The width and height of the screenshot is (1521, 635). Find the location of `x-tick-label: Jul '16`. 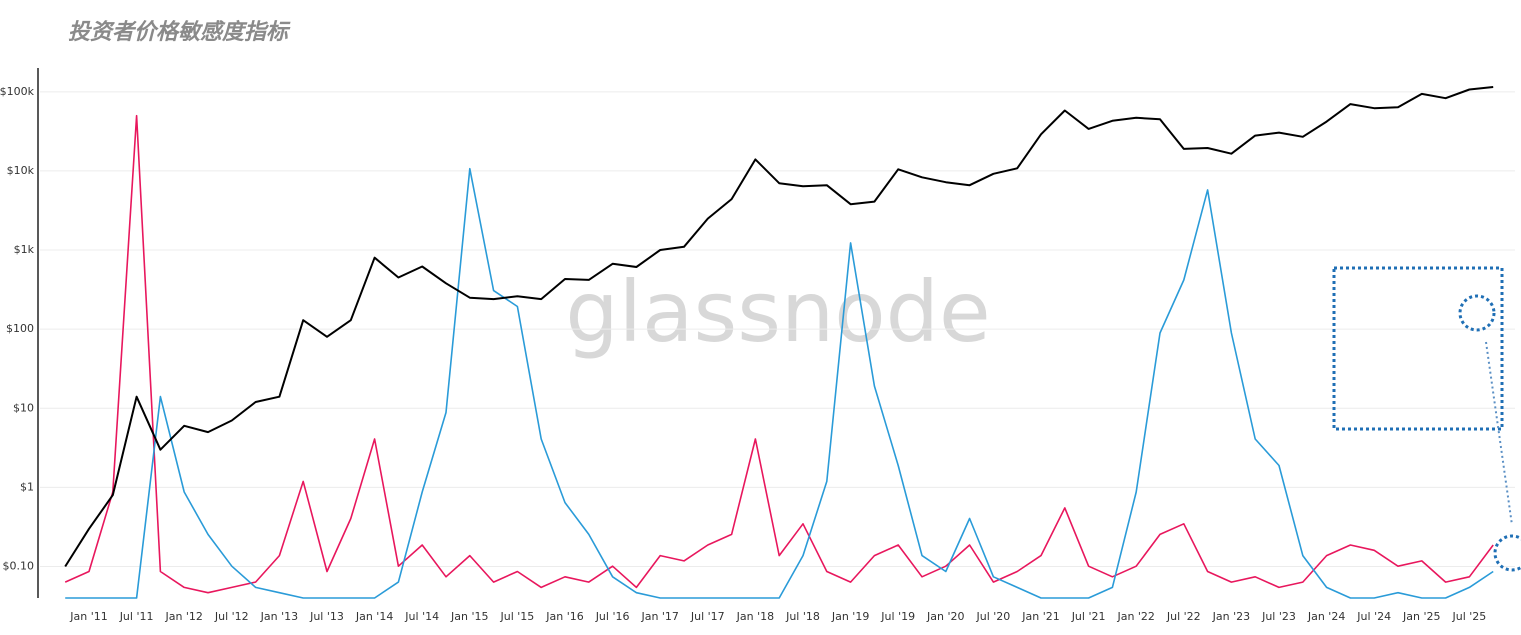

x-tick-label: Jul '16 is located at coordinates (612, 616).